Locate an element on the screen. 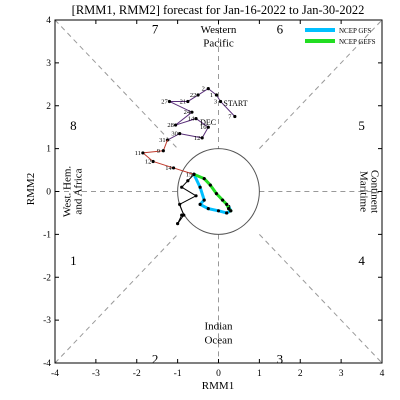 The height and width of the screenshot is (400, 400). observed-december-line is located at coordinates (201, 114).